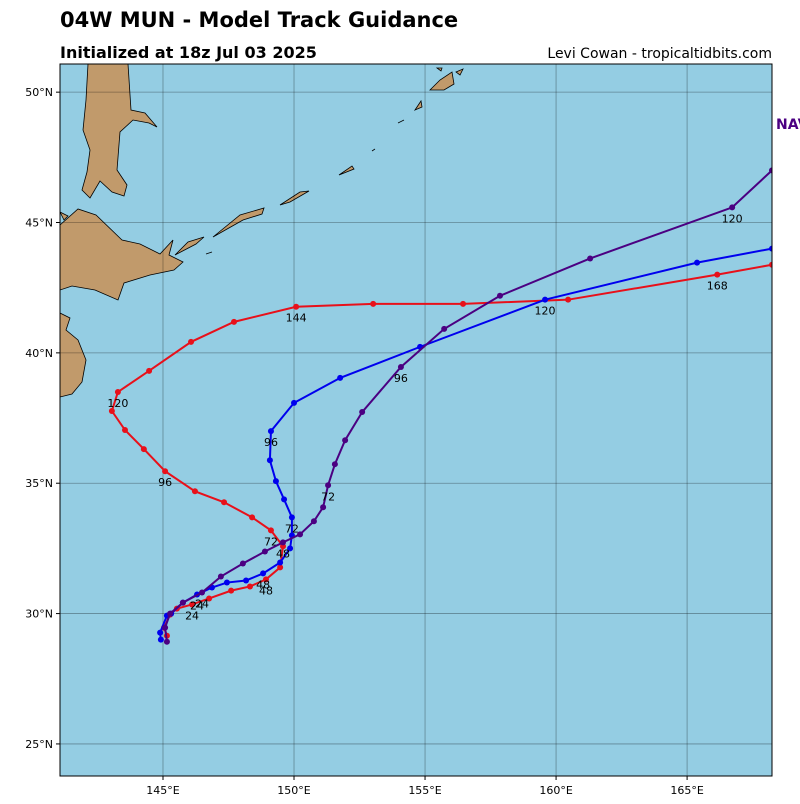 The height and width of the screenshot is (804, 800). I want to click on lat-tick-label: 50°N, so click(39, 92).